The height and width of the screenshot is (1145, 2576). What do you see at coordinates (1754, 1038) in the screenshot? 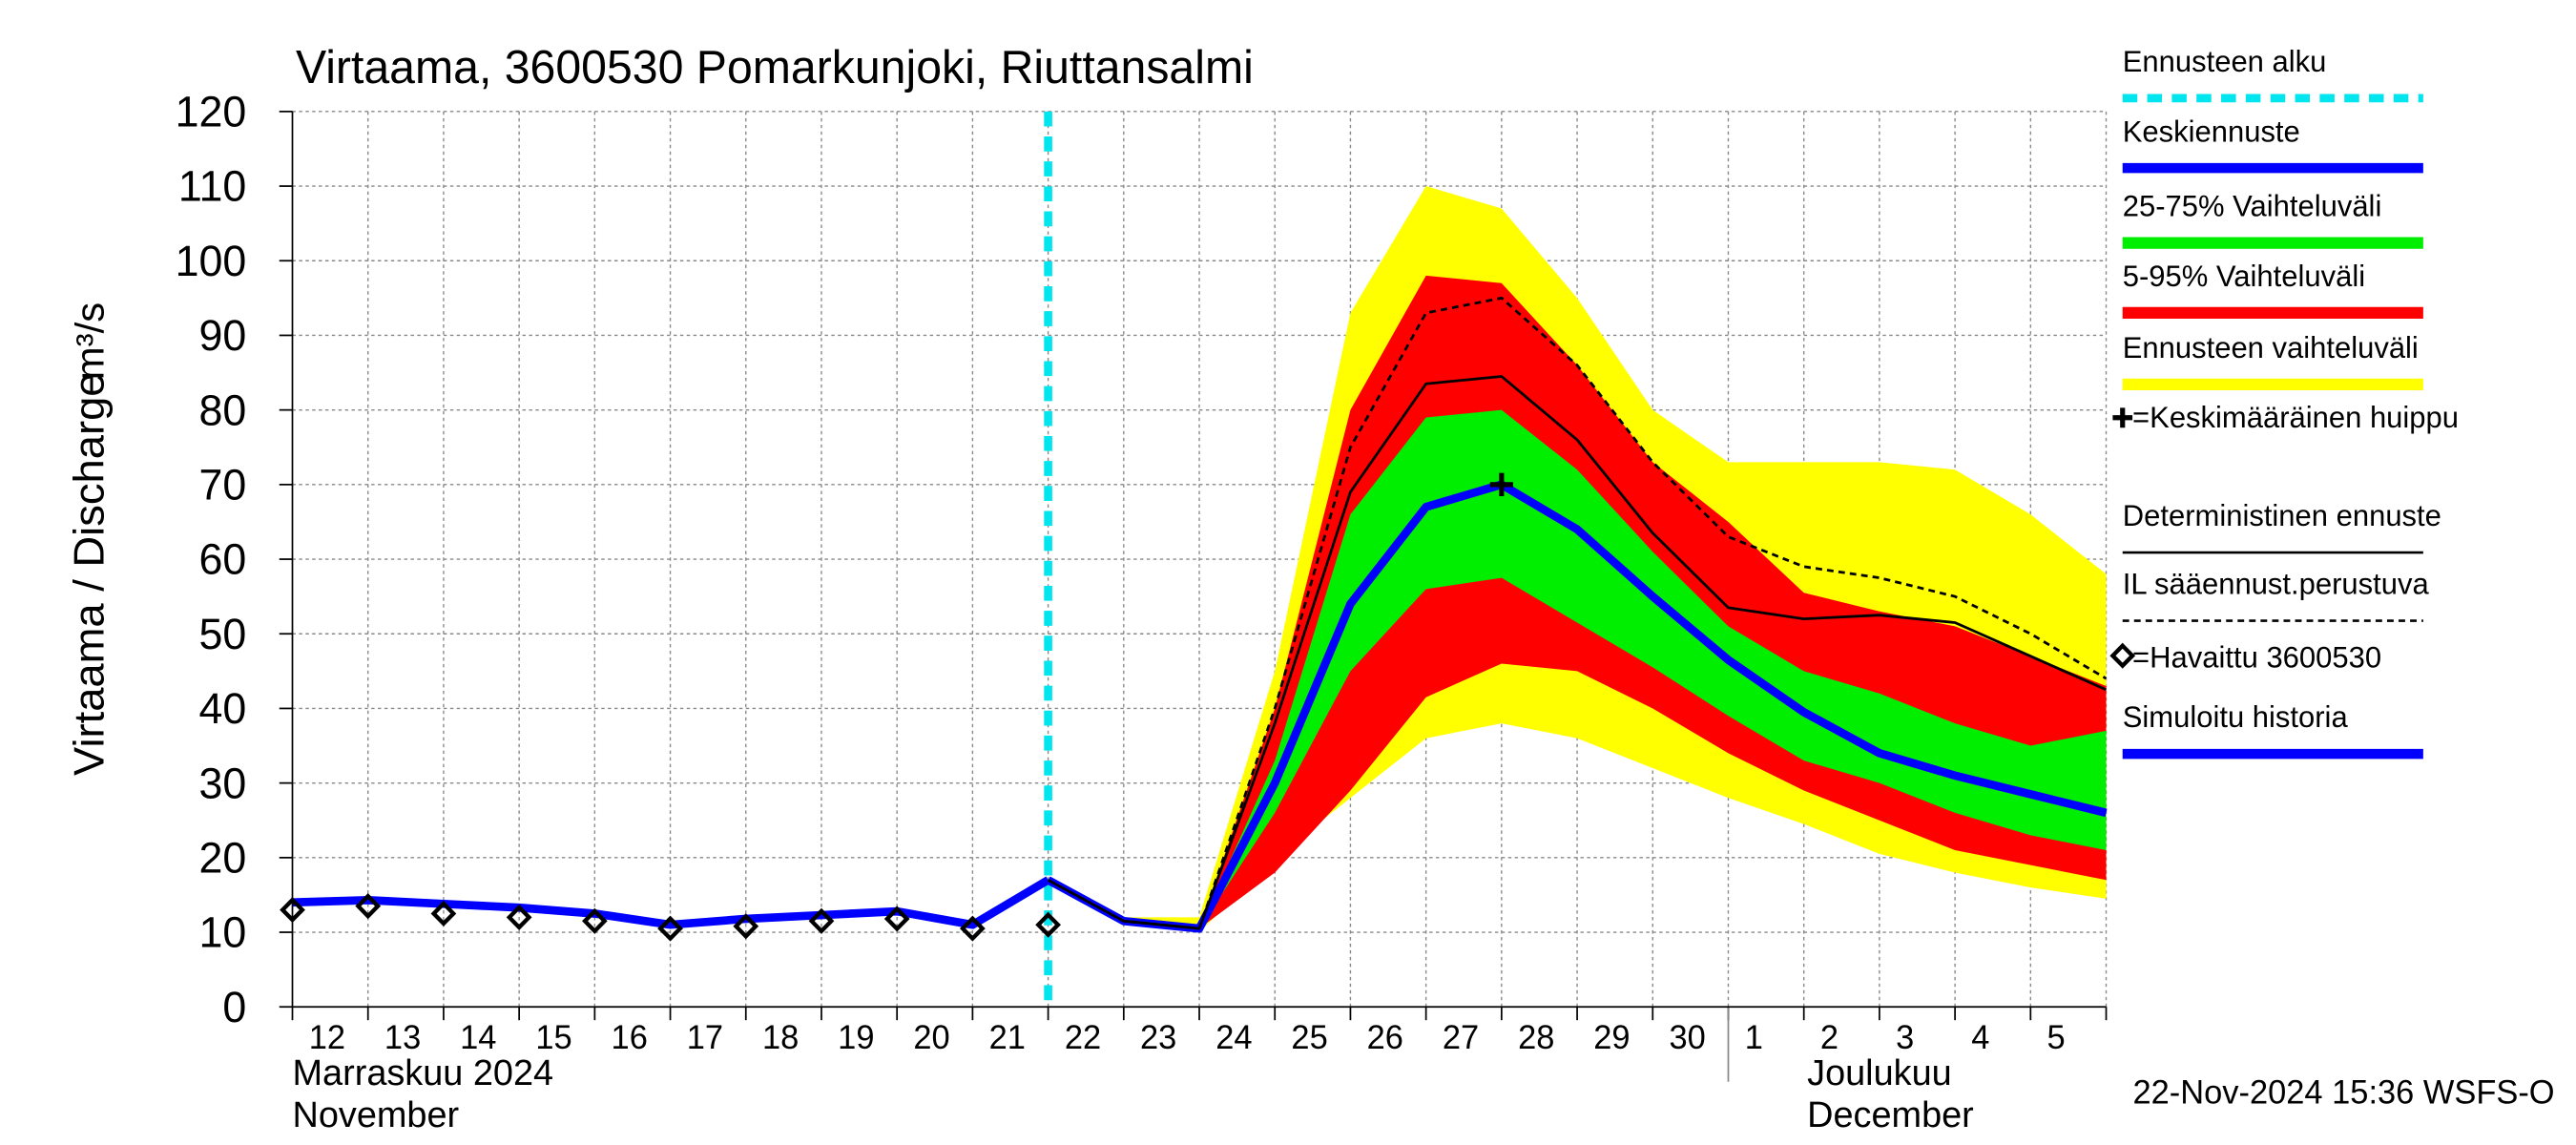
I see `x-tick-label: 1` at bounding box center [1754, 1038].